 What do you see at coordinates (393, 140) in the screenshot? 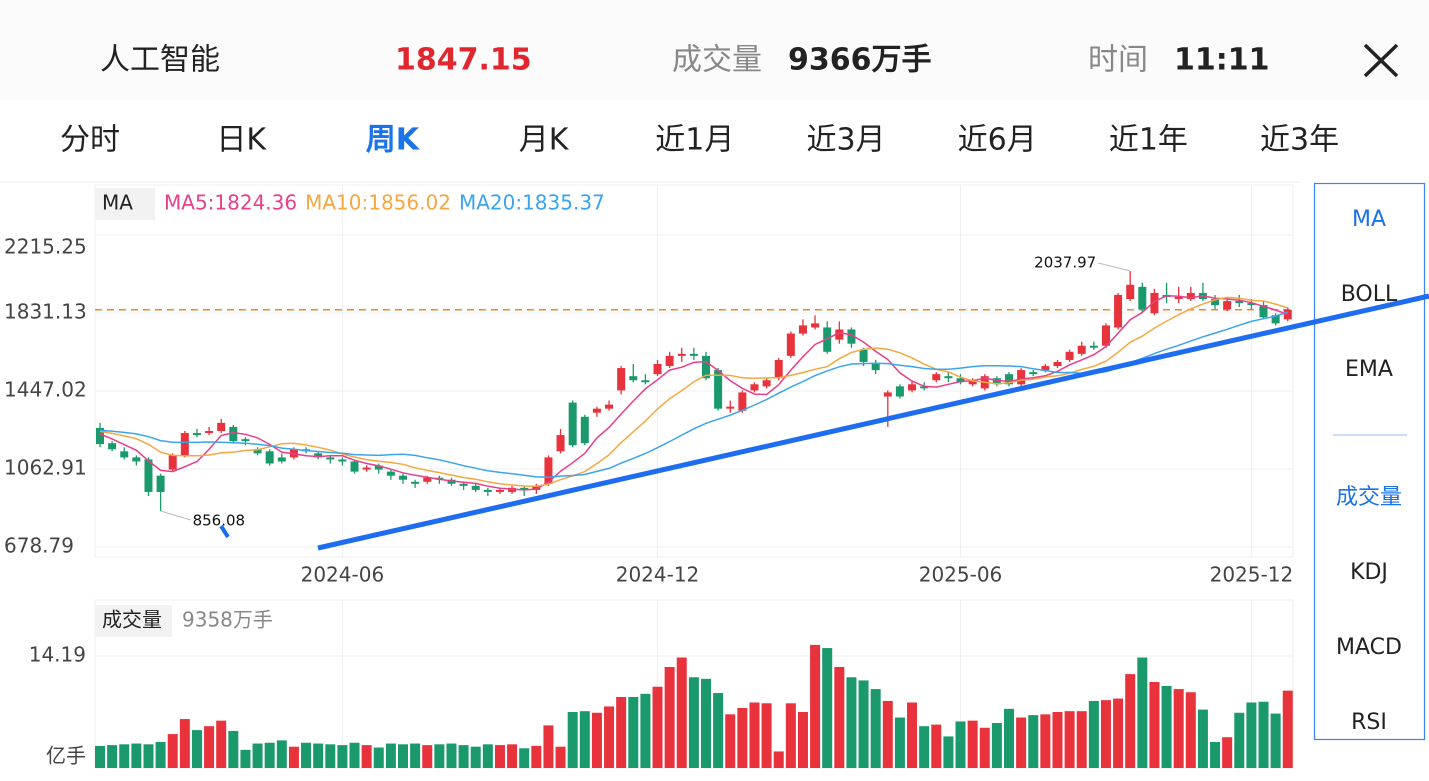
I see `tab: 周K` at bounding box center [393, 140].